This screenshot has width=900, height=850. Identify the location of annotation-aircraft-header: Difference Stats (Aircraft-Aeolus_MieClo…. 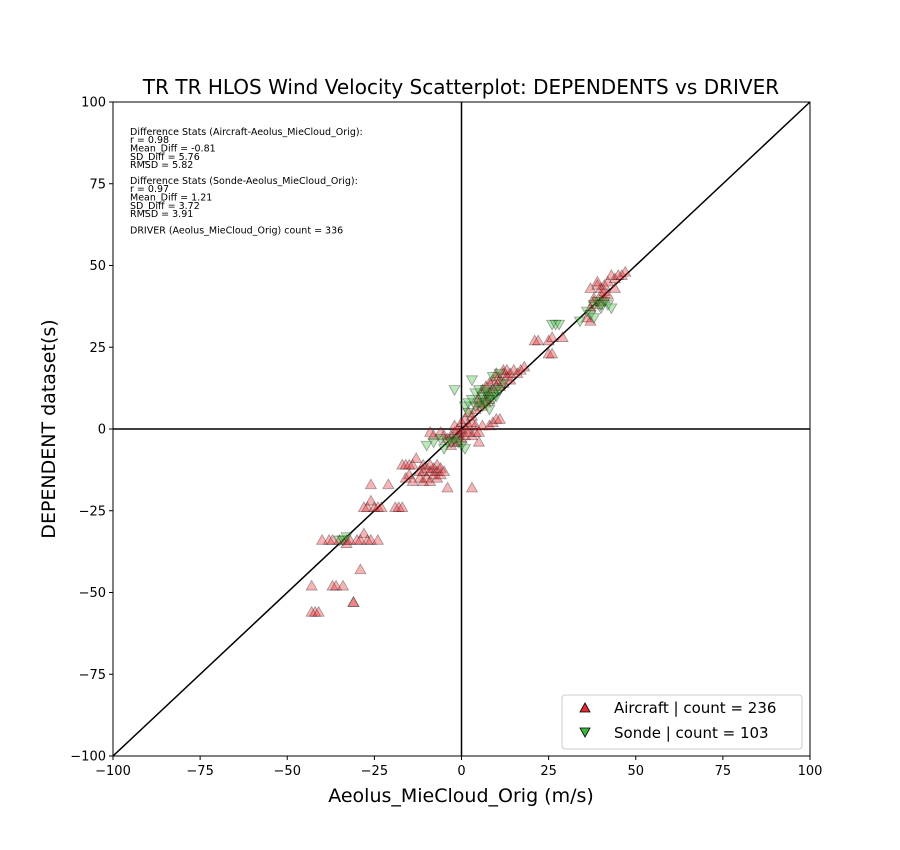
(246, 132).